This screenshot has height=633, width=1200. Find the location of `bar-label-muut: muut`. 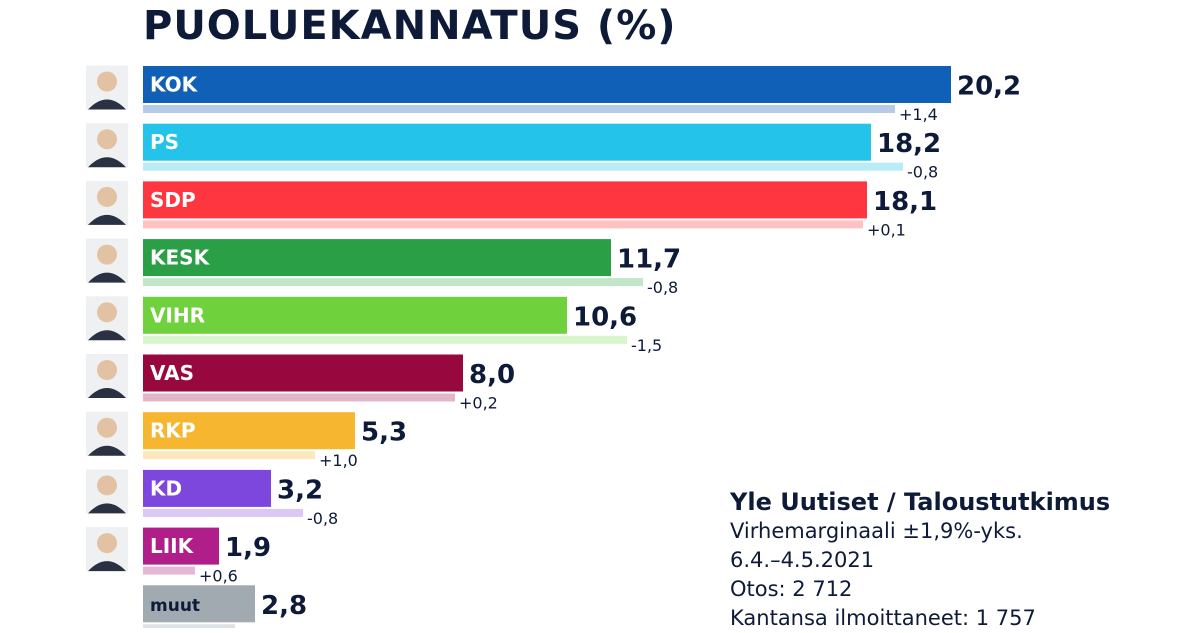

bar-label-muut: muut is located at coordinates (175, 606).